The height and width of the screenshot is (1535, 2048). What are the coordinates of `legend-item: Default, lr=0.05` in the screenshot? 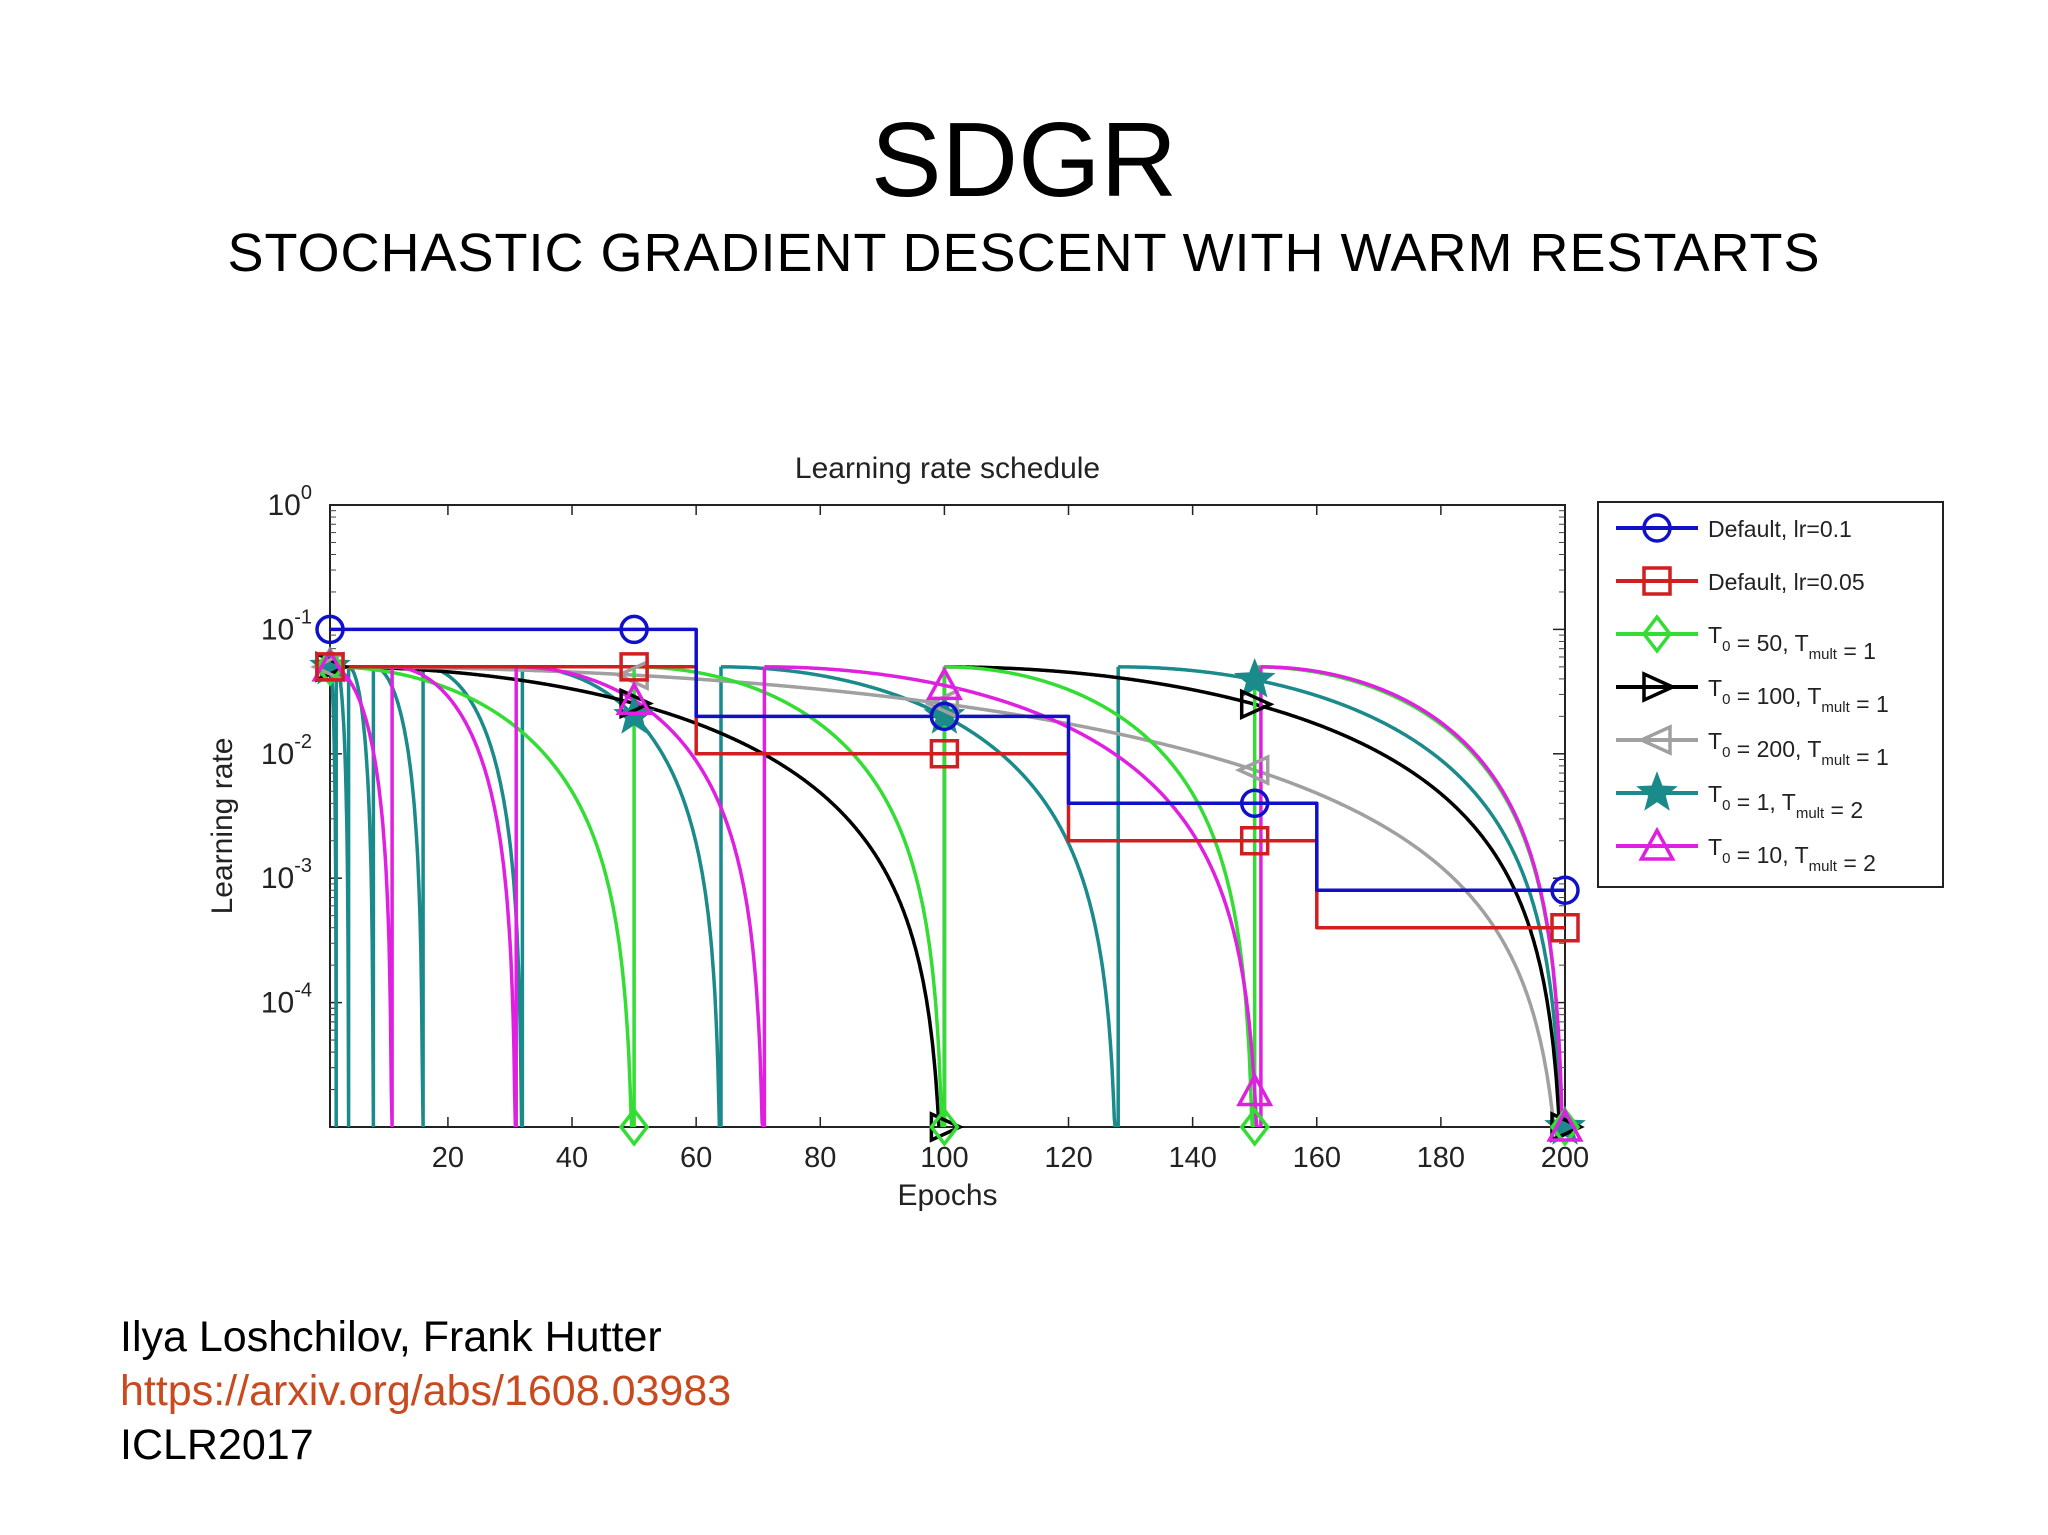 It's located at (1740, 581).